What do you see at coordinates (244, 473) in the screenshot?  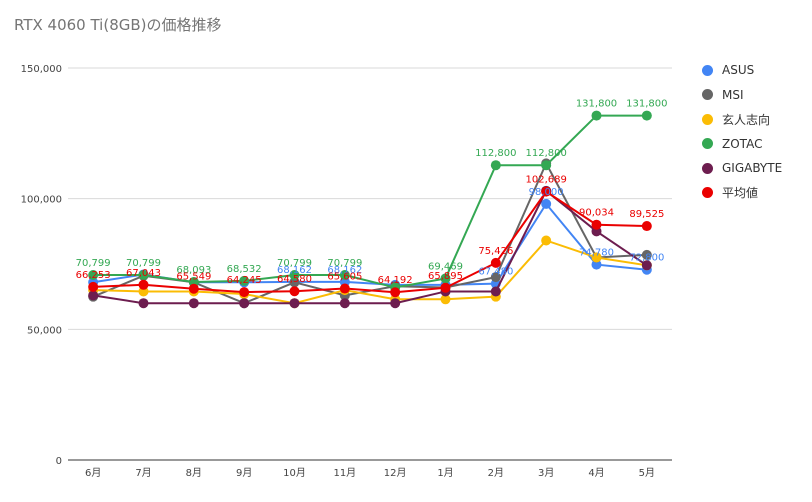 I see `x-tick-label: 9月` at bounding box center [244, 473].